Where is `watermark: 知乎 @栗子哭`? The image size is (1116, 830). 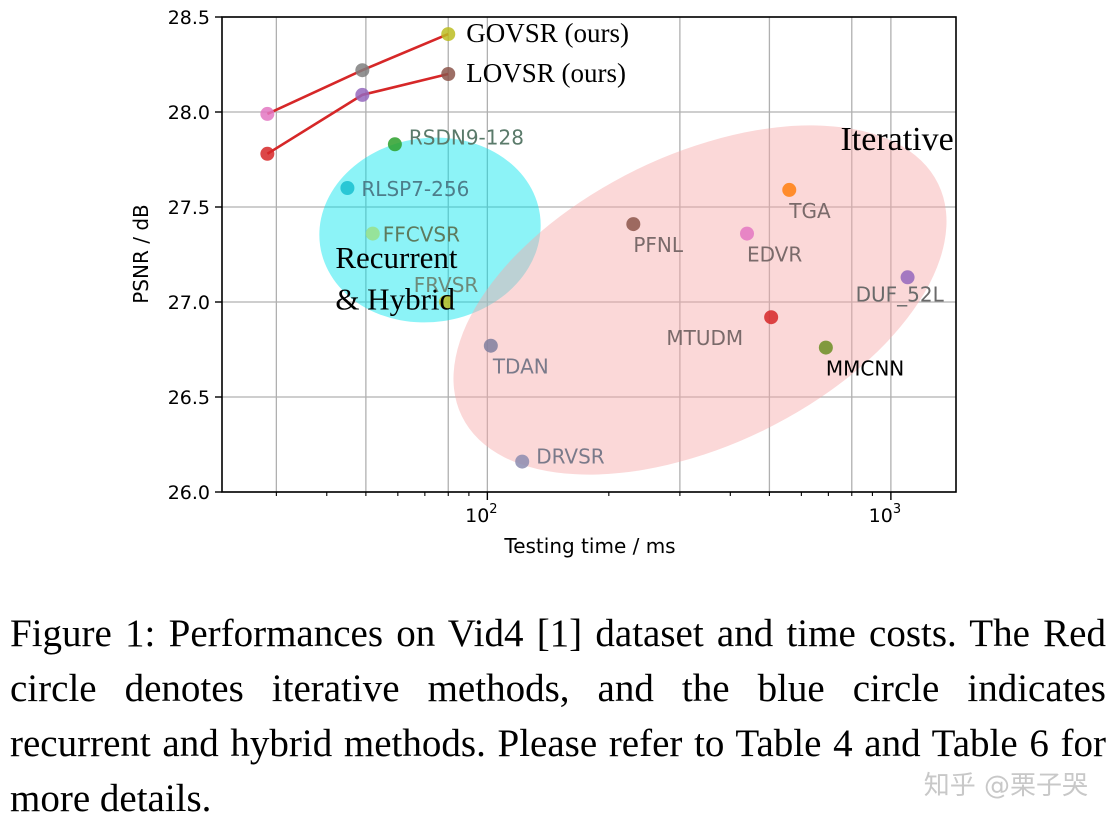 watermark: 知乎 @栗子哭 is located at coordinates (1005, 786).